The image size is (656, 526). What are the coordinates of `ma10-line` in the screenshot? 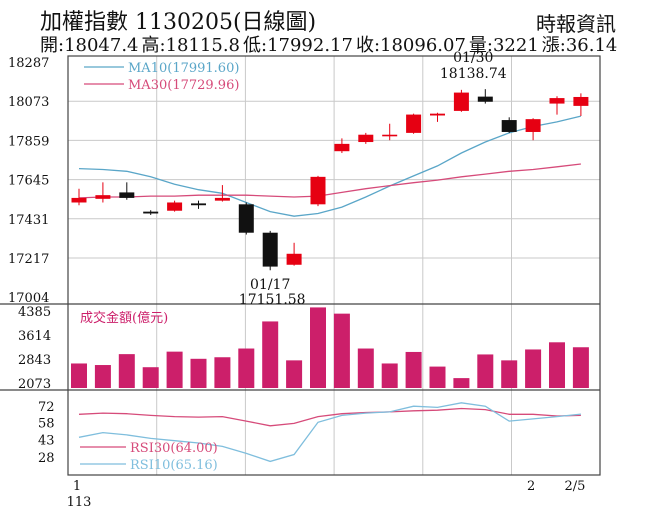 It's located at (330, 166).